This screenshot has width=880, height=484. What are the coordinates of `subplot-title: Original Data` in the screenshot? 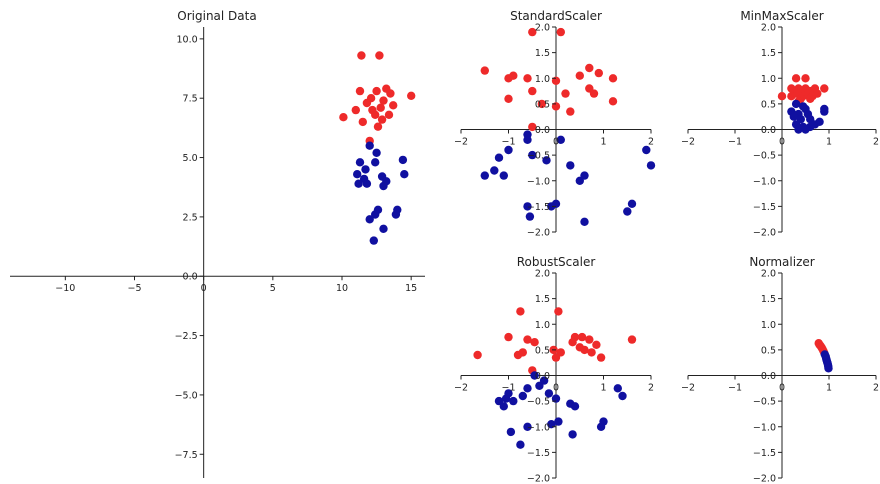 It's located at (216, 16).